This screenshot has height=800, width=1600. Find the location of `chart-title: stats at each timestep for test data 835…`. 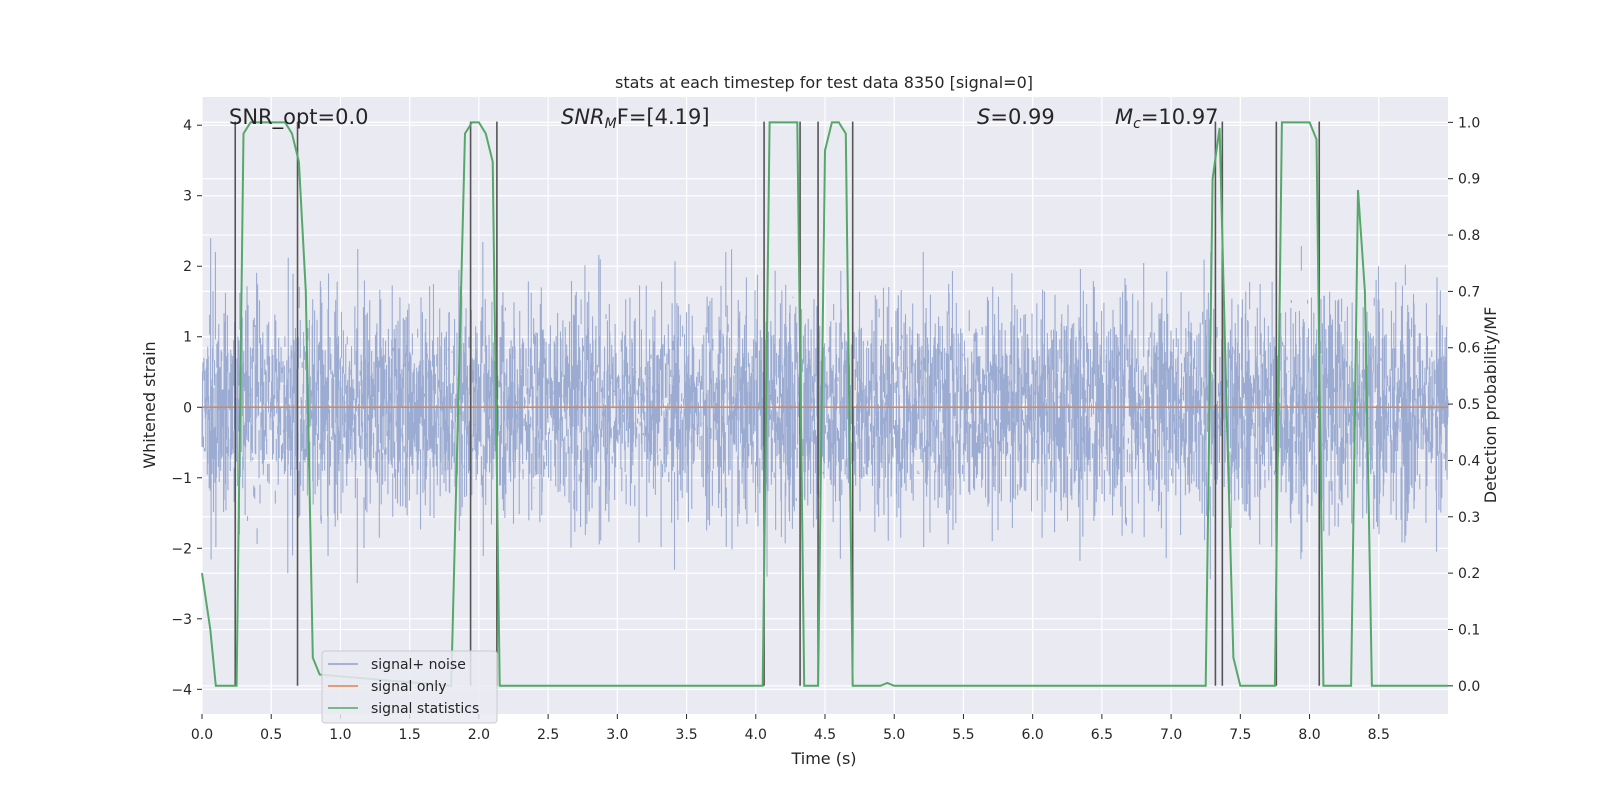

chart-title: stats at each timestep for test data 835… is located at coordinates (824, 82).